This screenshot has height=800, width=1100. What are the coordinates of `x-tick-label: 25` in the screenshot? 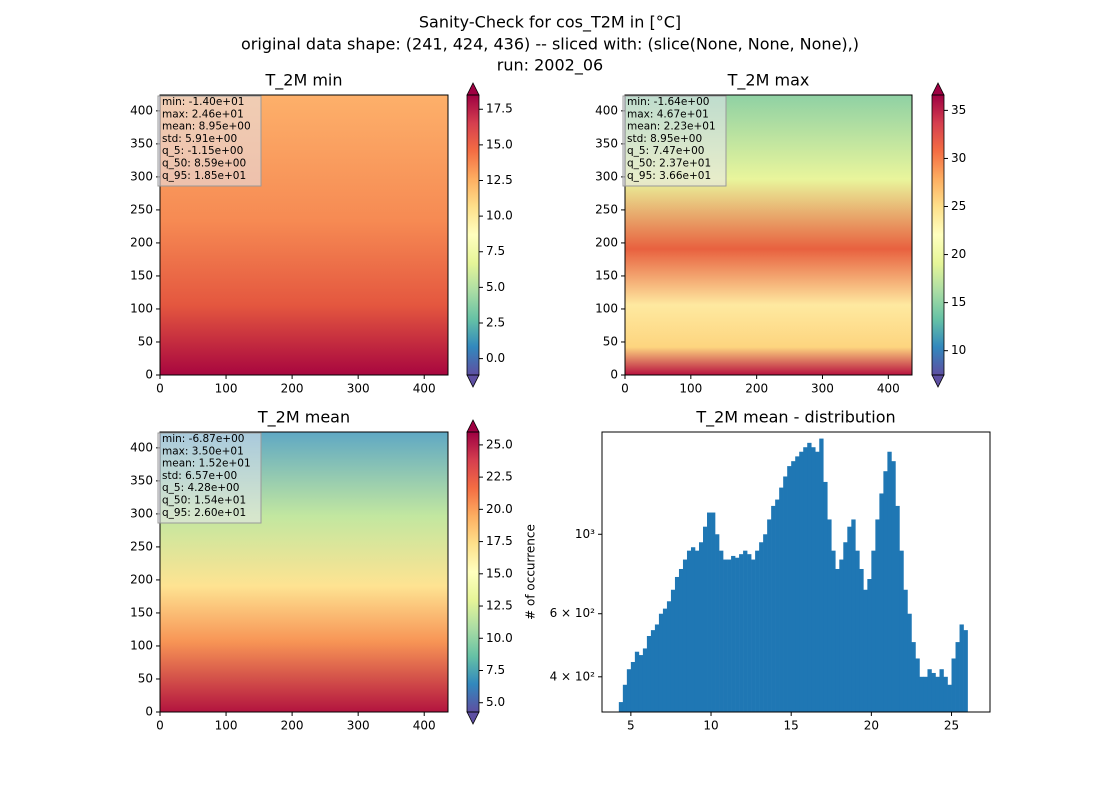 It's located at (951, 726).